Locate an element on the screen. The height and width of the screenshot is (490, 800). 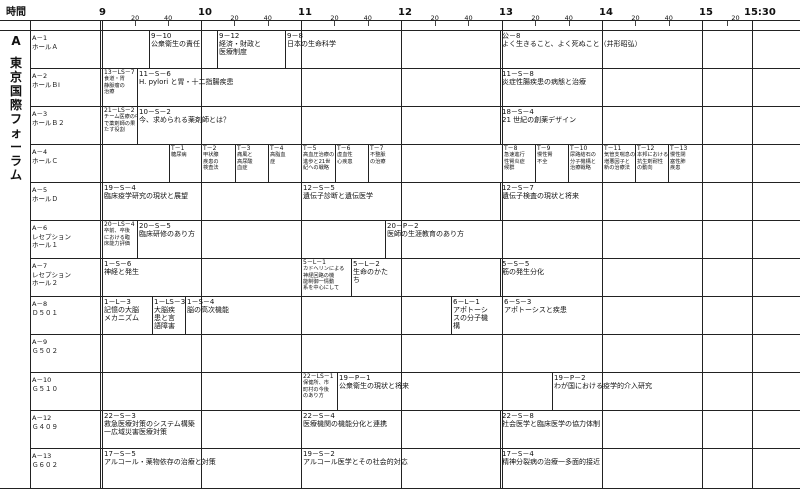
room-label: A－1 ホールＡ is located at coordinates (65, 42).